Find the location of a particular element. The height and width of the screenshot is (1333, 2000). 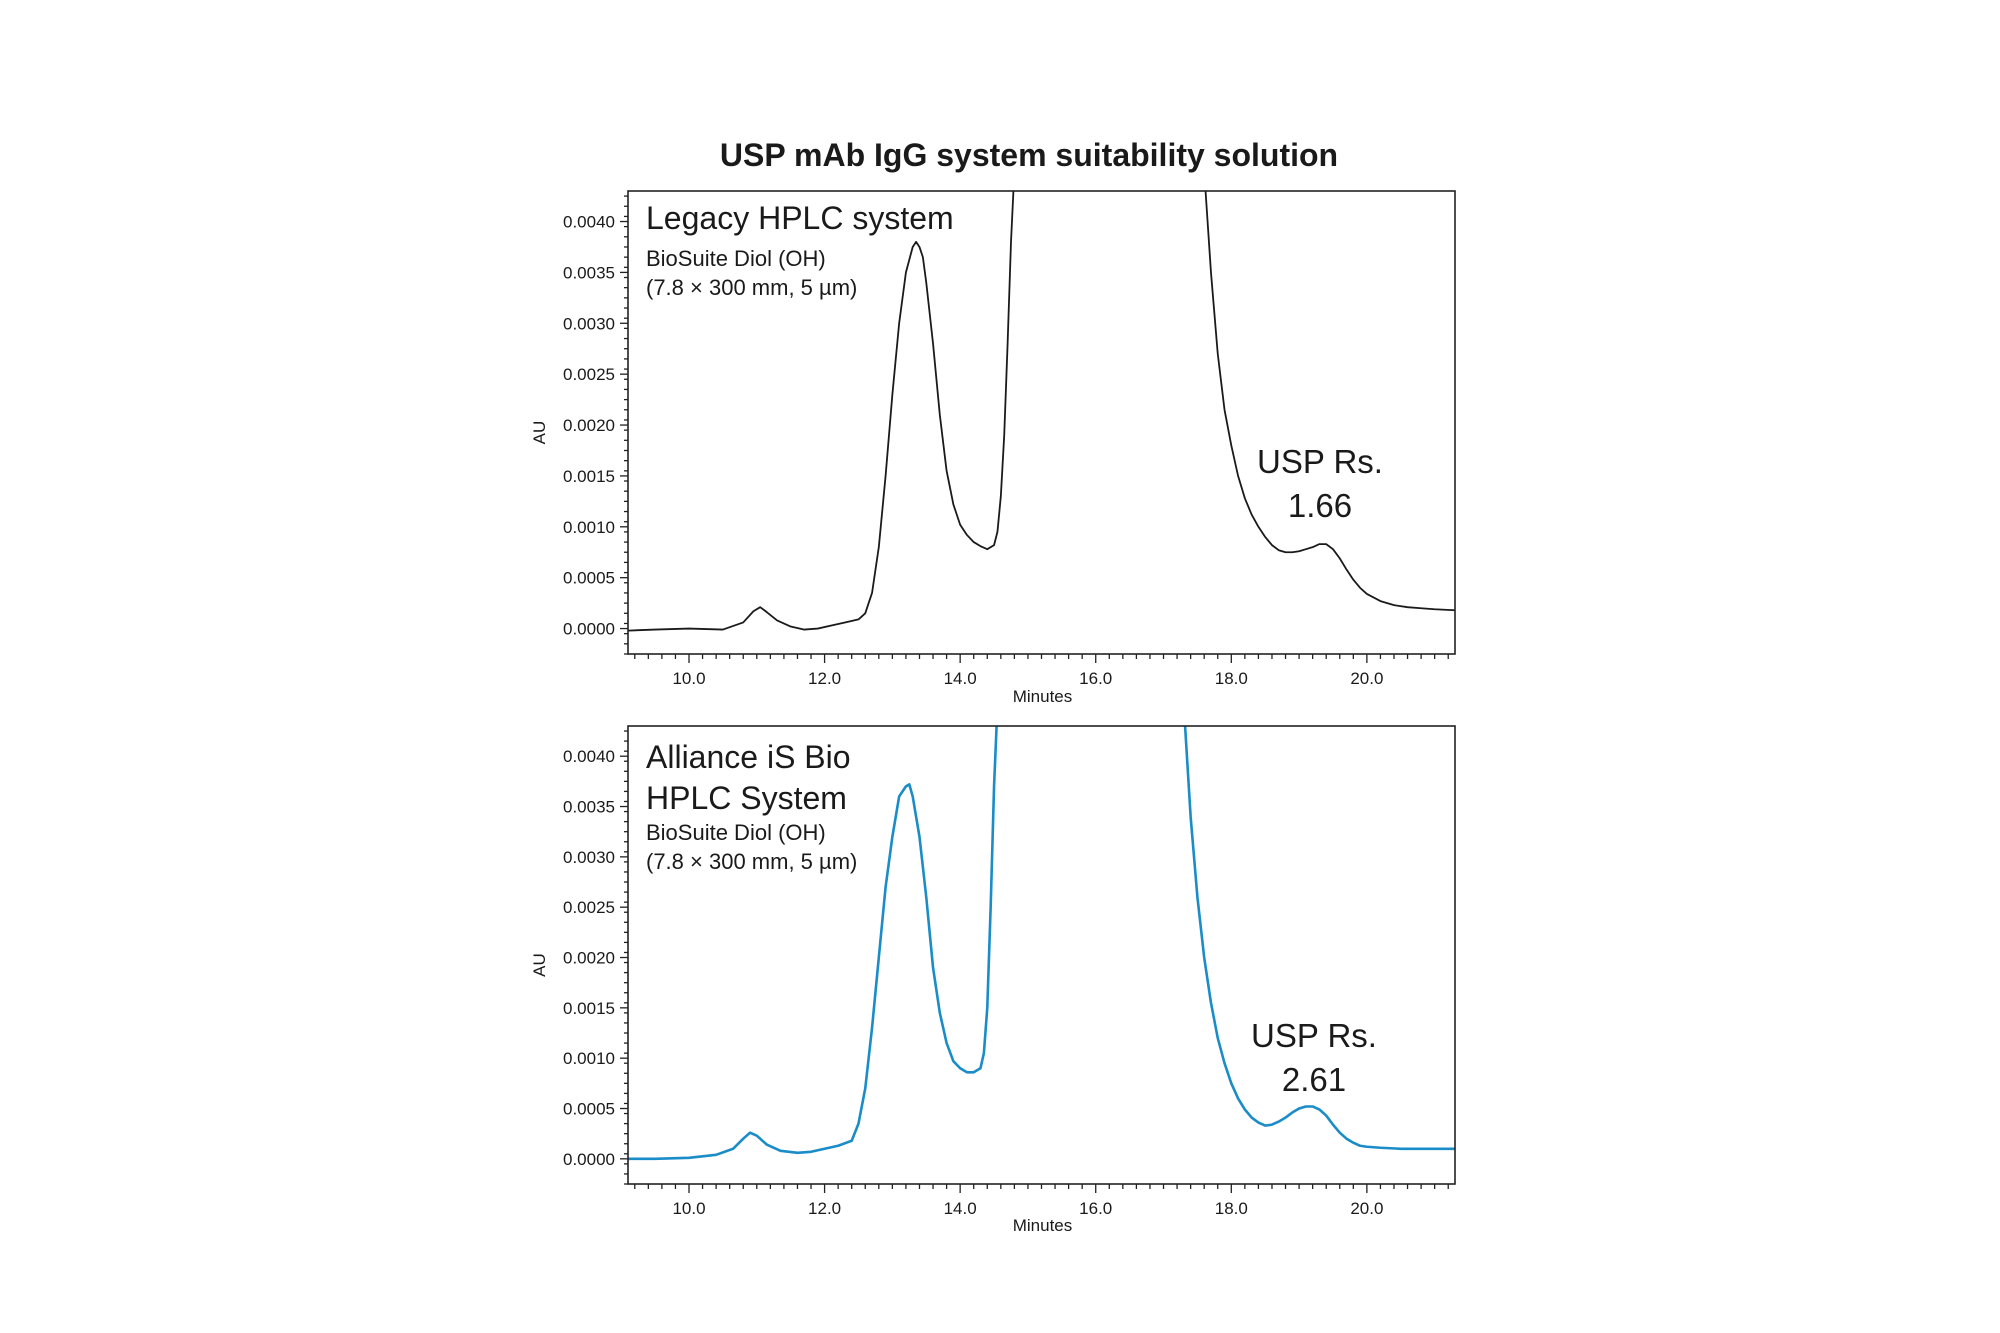

figure-title: USP mAb IgG system suitability solution is located at coordinates (1029, 155).